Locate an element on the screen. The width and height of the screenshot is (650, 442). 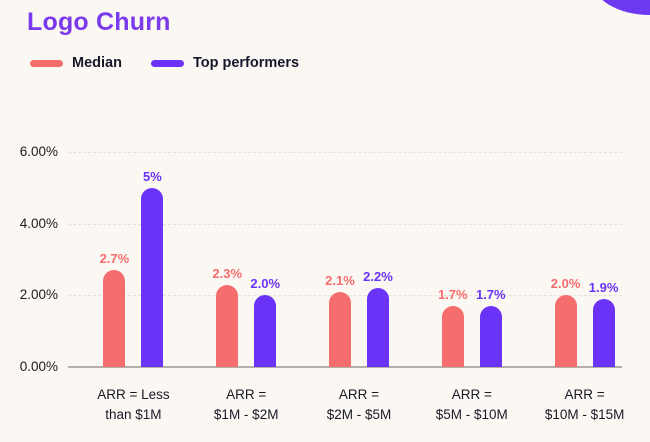
y-axis-tick: 6.00% is located at coordinates (38, 151).